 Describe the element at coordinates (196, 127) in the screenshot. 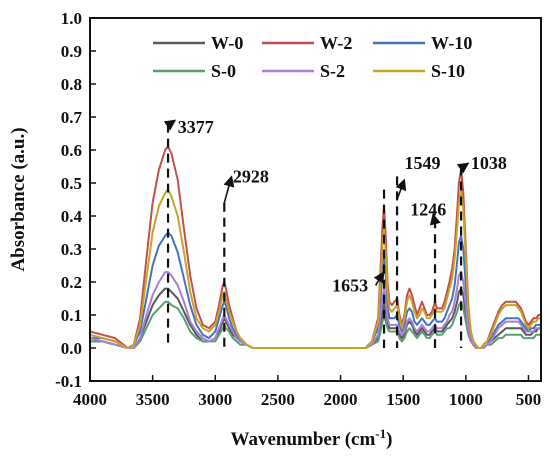

I see `peak-label-3377: 3377` at that location.